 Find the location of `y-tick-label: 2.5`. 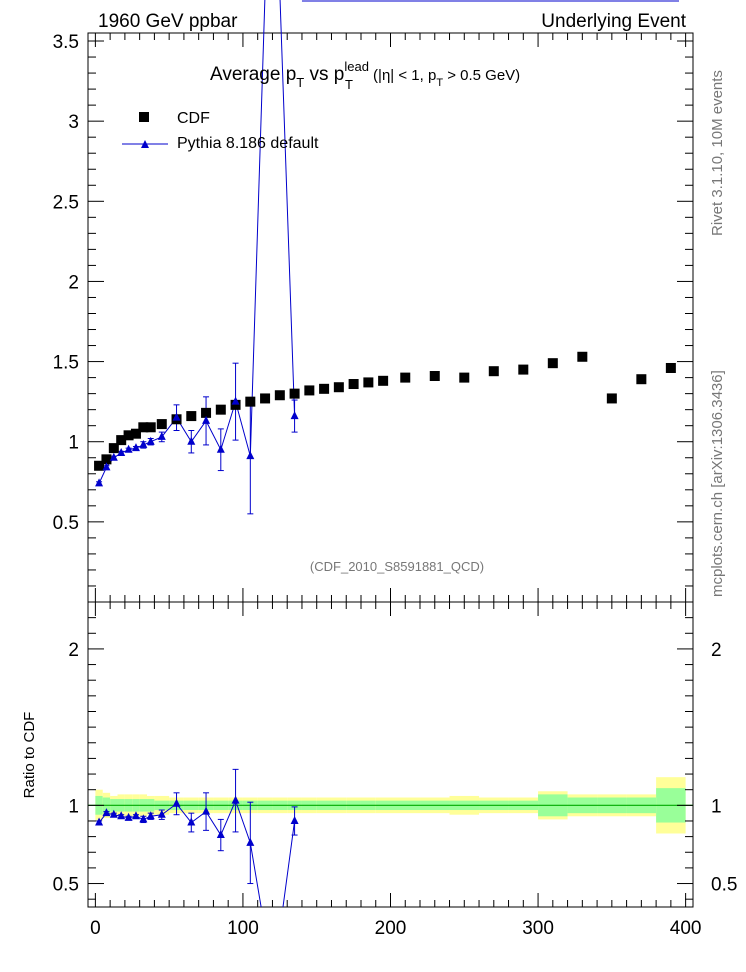

y-tick-label: 2.5 is located at coordinates (66, 202).